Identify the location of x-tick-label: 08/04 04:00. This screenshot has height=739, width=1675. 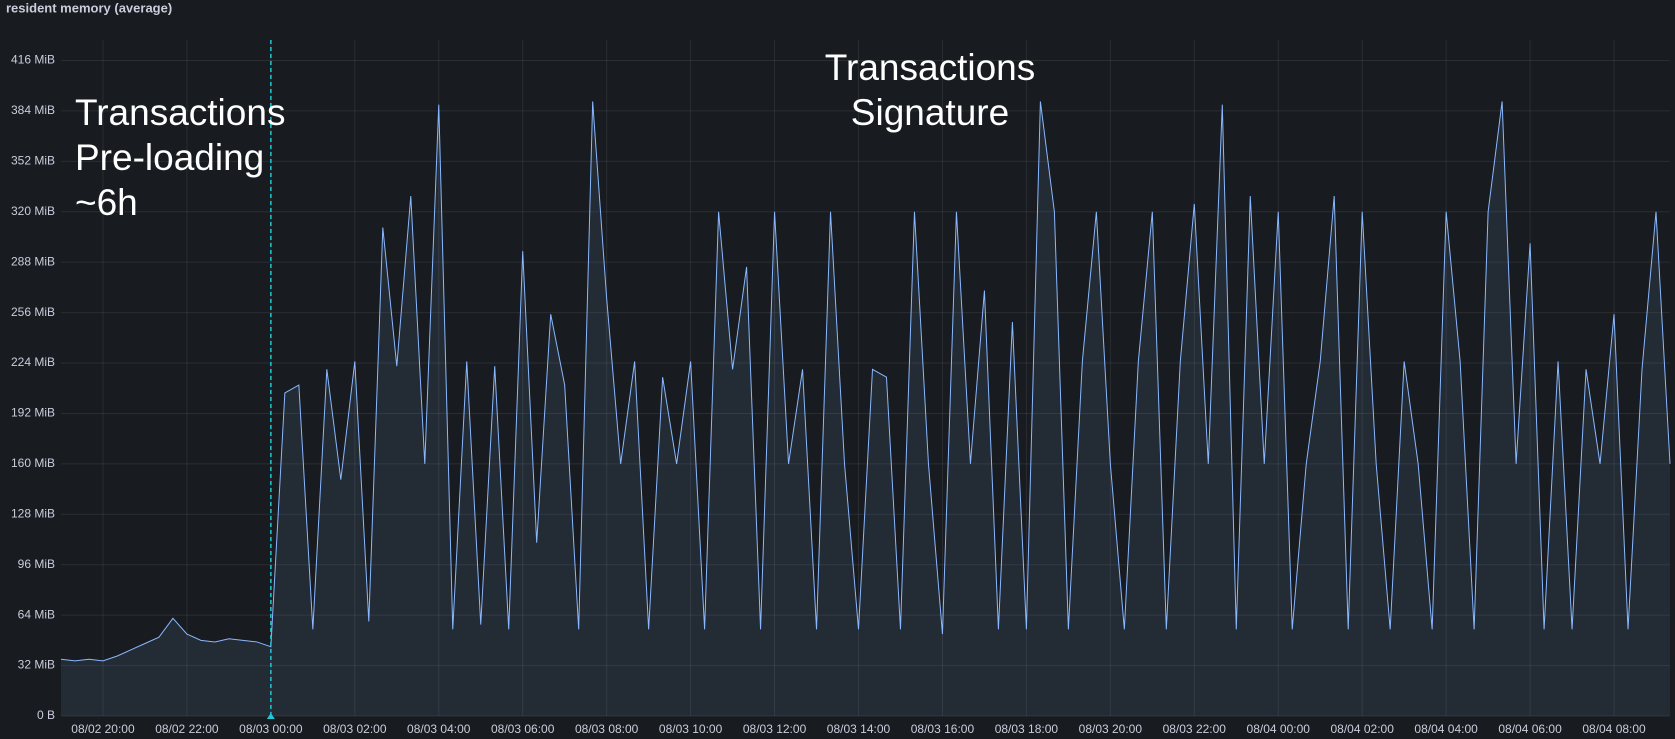
(1446, 729).